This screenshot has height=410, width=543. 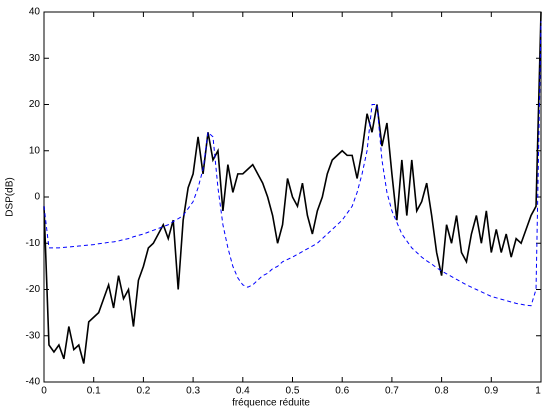 I want to click on y-tick-label: -10, so click(x=33, y=243).